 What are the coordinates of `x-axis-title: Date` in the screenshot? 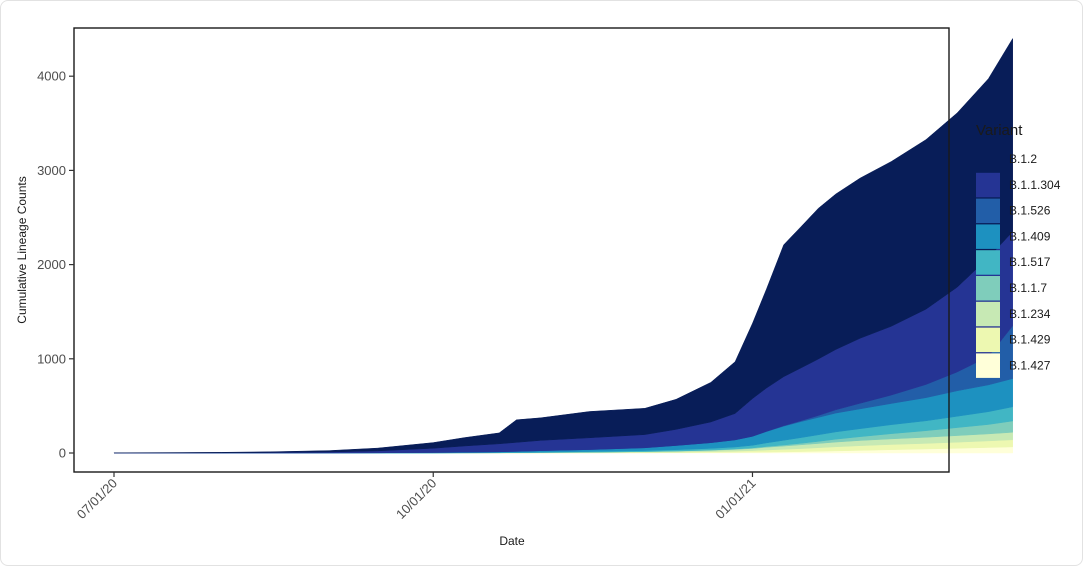 It's located at (512, 541).